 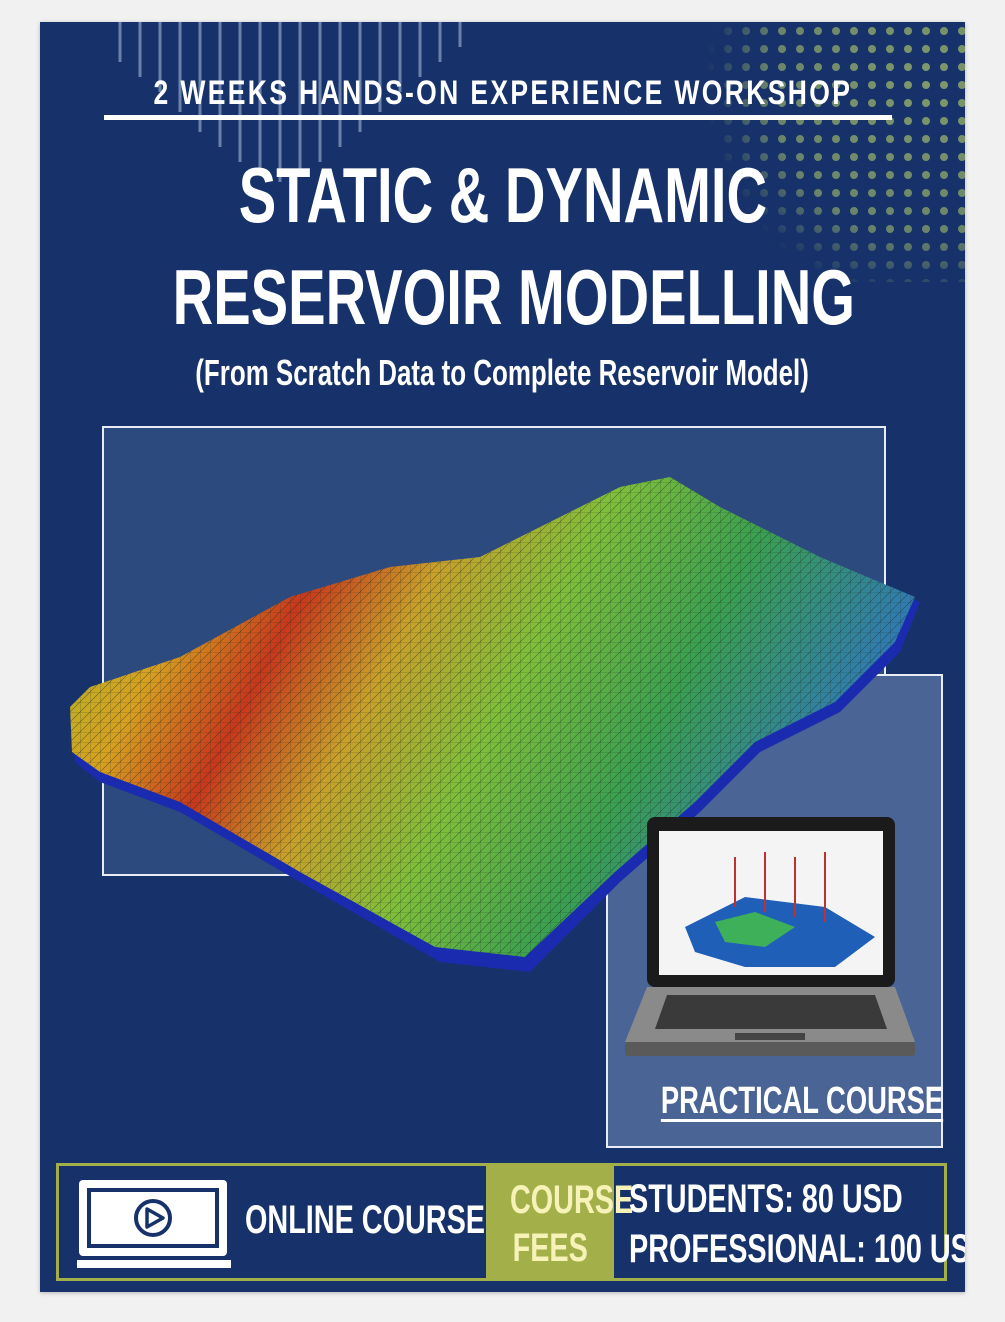 I want to click on students-price: STUDENTS: 80 USD, so click(x=766, y=1199).